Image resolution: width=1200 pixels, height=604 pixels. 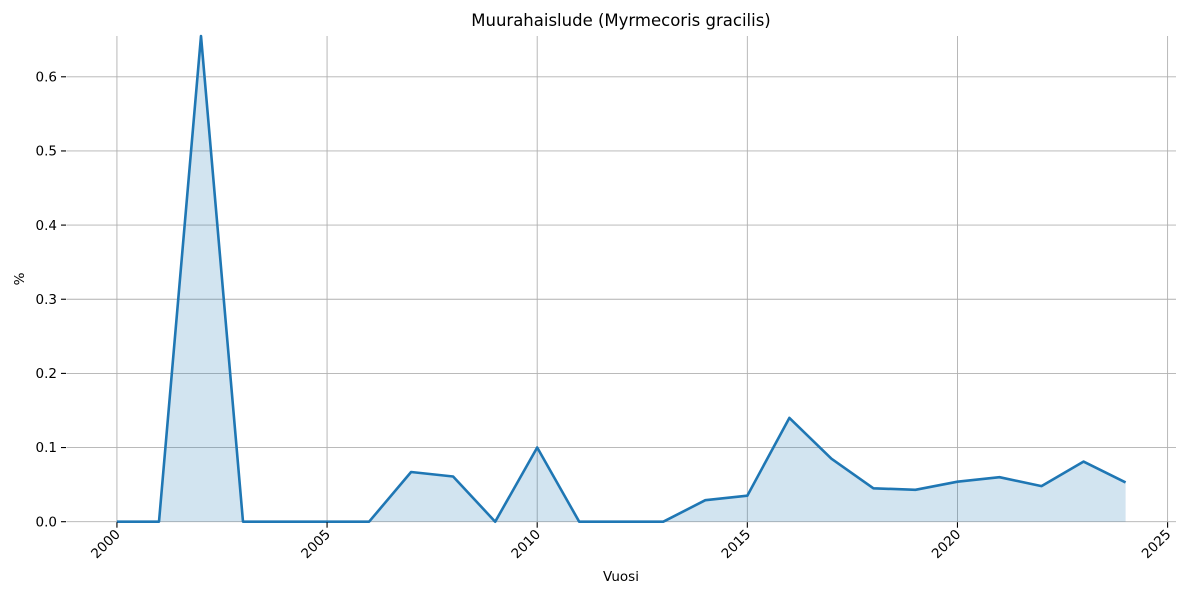 What do you see at coordinates (46, 448) in the screenshot?
I see `y-tick-label: 0.1` at bounding box center [46, 448].